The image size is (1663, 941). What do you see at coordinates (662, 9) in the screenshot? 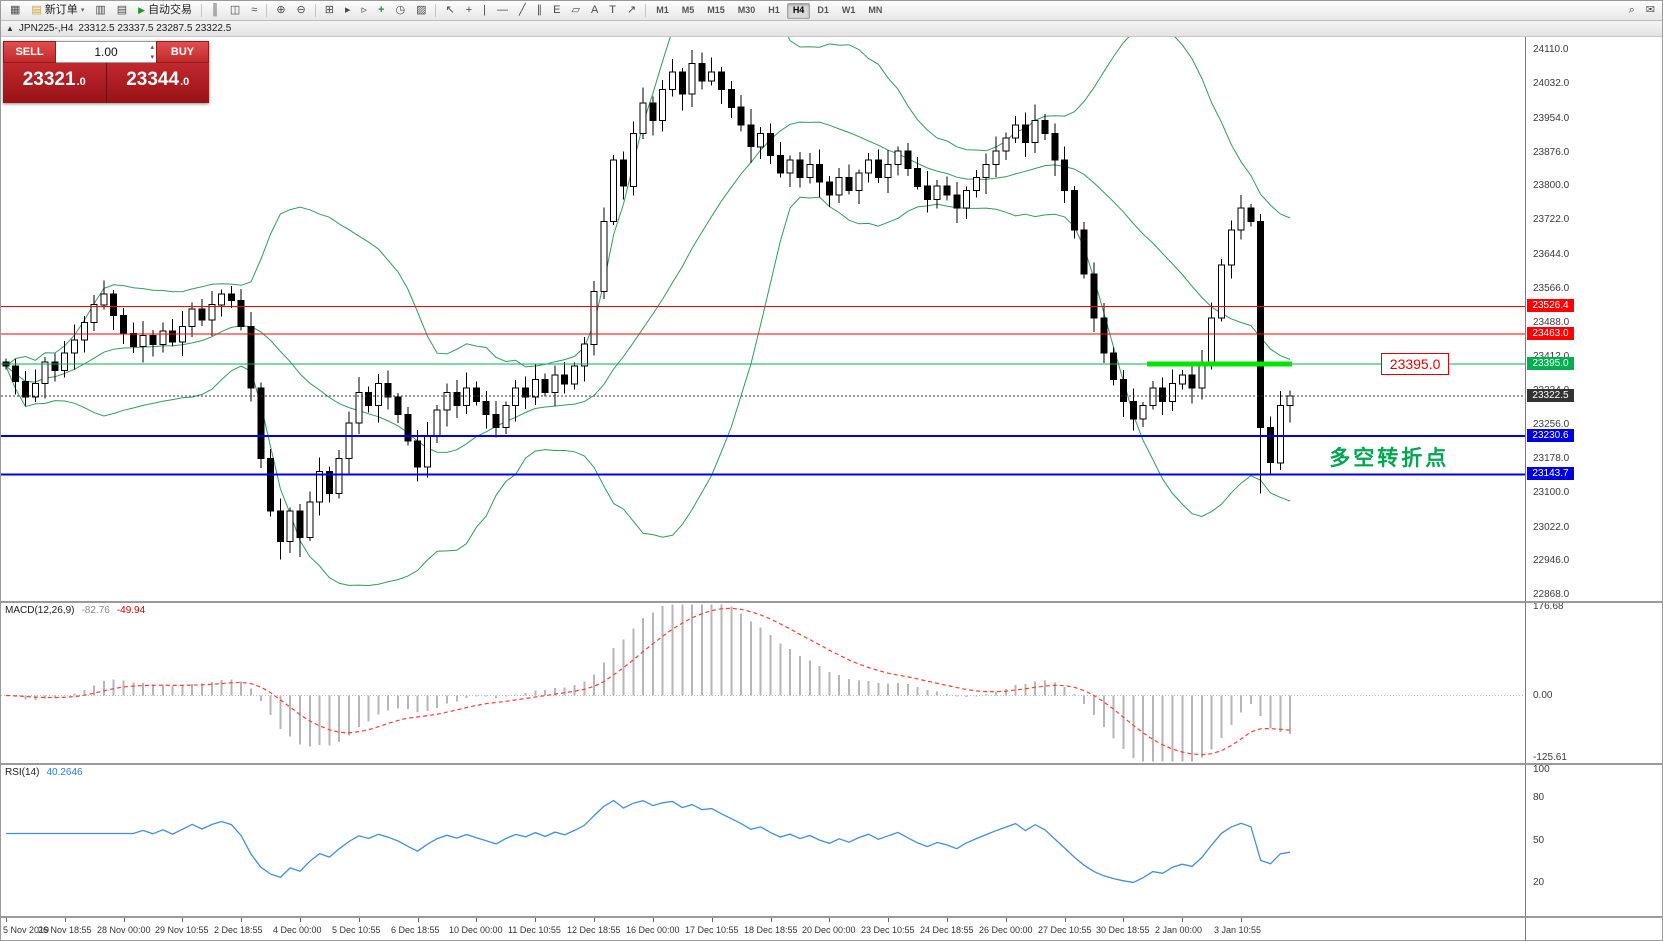
I see `timeframe-m1: M1` at bounding box center [662, 9].